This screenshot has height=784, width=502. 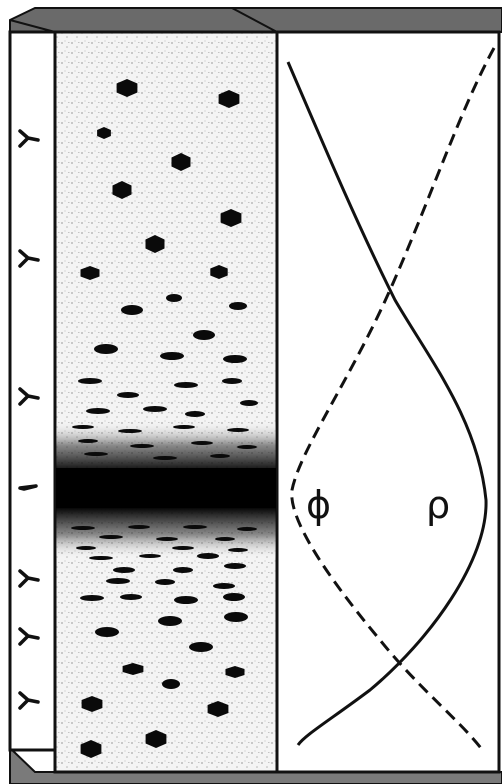 I want to click on dense-band-core, so click(x=166, y=488).